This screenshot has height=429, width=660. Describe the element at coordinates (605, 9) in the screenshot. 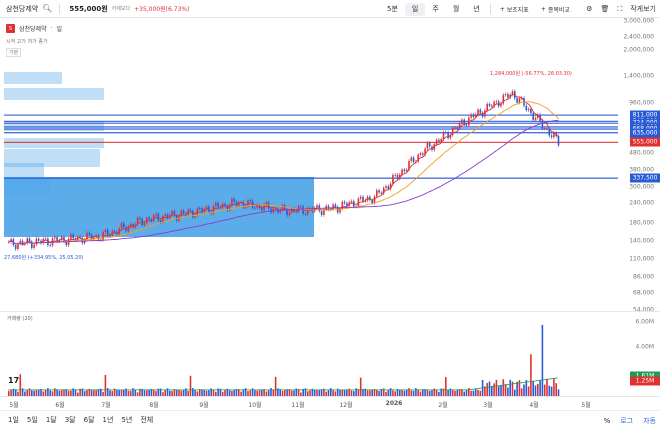

I see `trash-icon: 🗑︎` at that location.